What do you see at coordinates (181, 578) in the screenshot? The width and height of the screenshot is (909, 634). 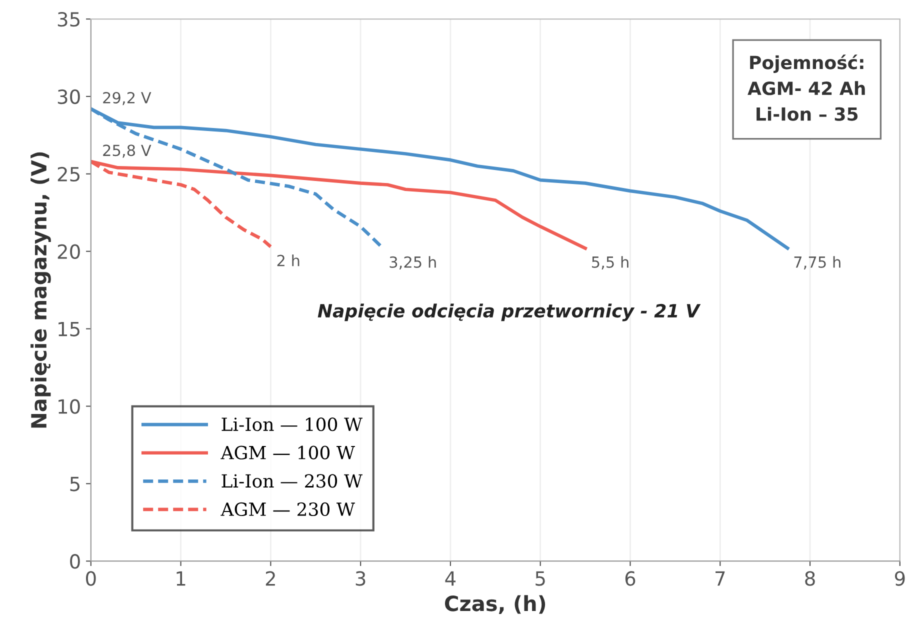 I see `x-tick-label: 1` at bounding box center [181, 578].